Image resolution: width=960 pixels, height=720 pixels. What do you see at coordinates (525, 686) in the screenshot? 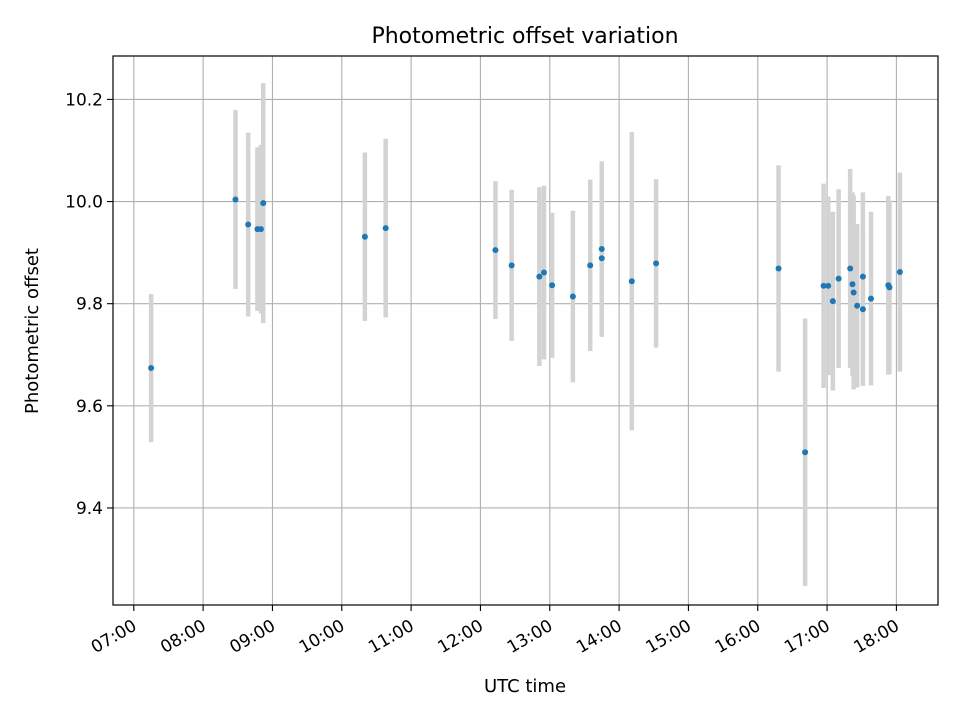
I see `x-axis-label: UTC time` at bounding box center [525, 686].